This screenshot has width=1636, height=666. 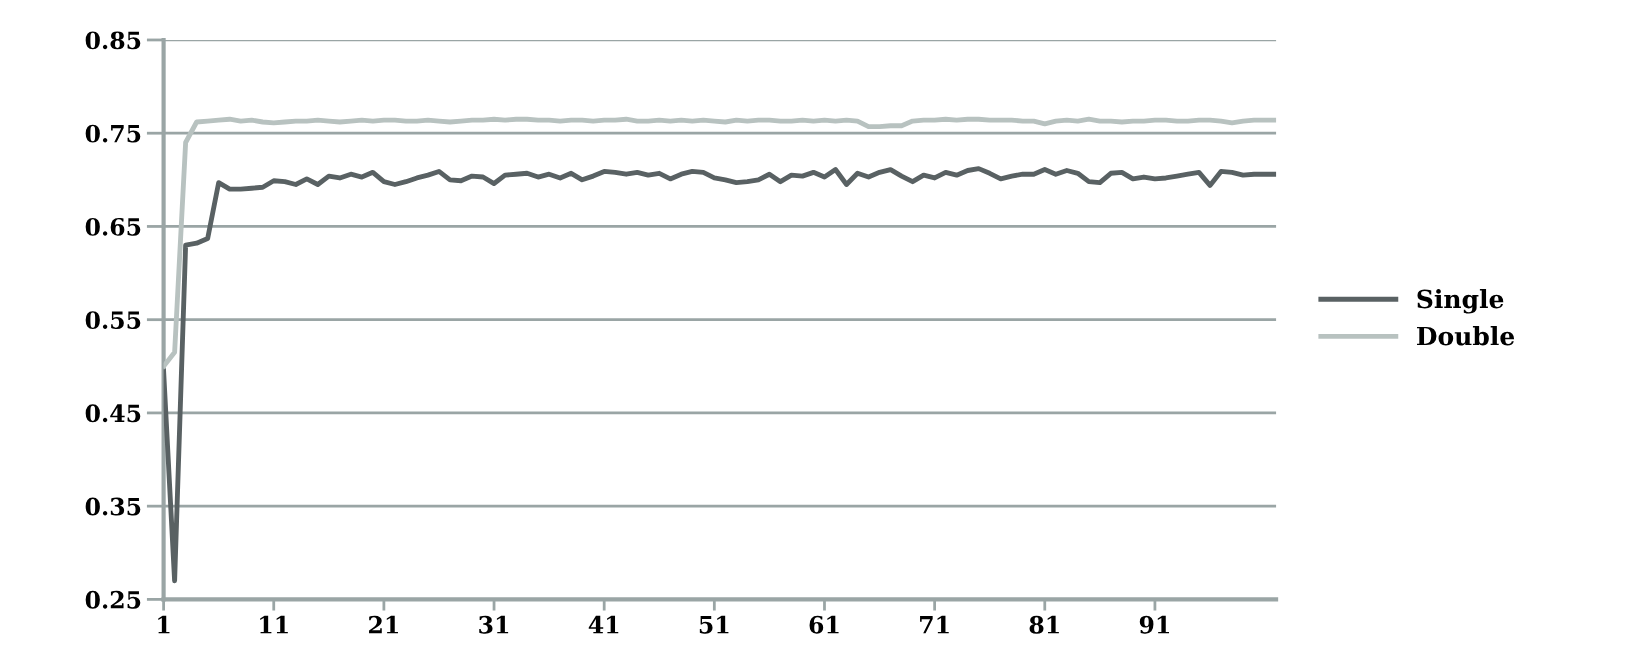 What do you see at coordinates (1466, 336) in the screenshot?
I see `legend-label: Double` at bounding box center [1466, 336].